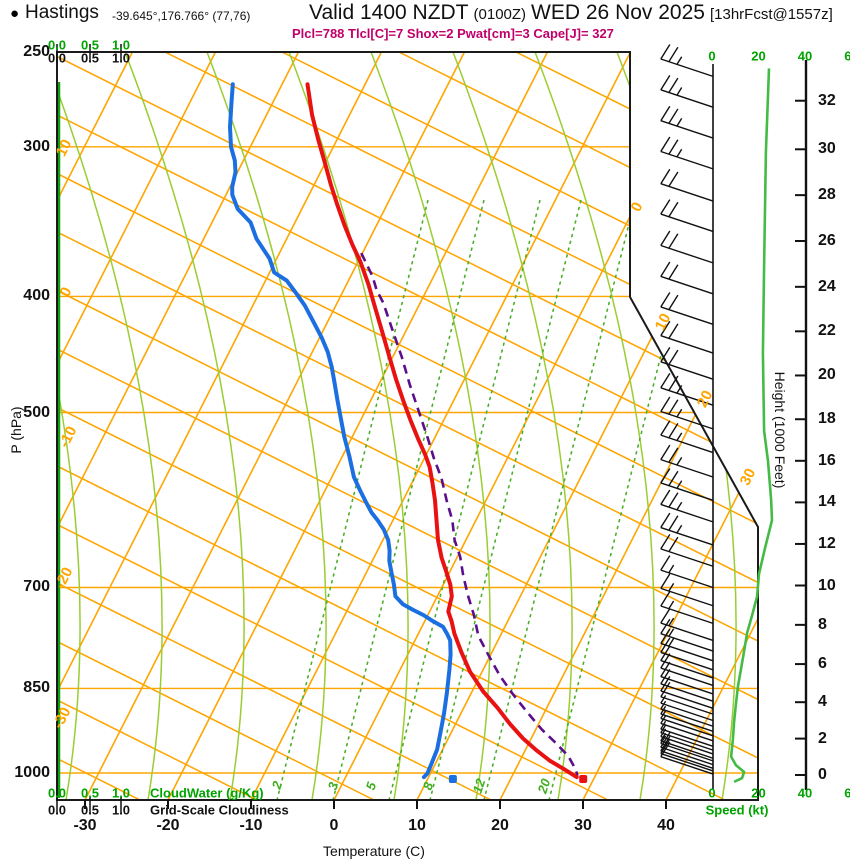 The image size is (850, 860). Describe the element at coordinates (618, 12) in the screenshot. I see `valid-date: WED 26 Nov 2025` at that location.